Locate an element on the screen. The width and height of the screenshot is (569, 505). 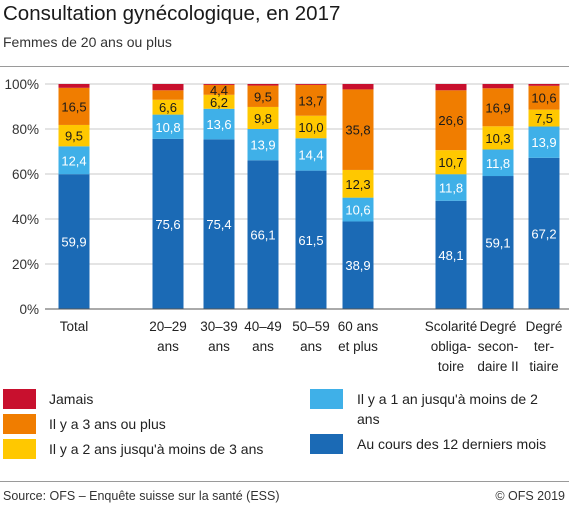
chart-subtitle: Femmes de 20 ans ou plus is located at coordinates (87, 42).